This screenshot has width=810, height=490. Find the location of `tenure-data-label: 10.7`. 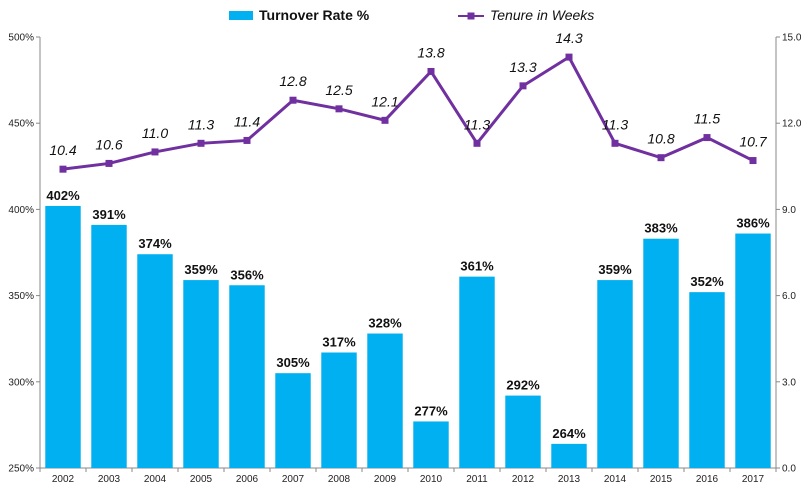

tenure-data-label: 10.7 is located at coordinates (753, 142).